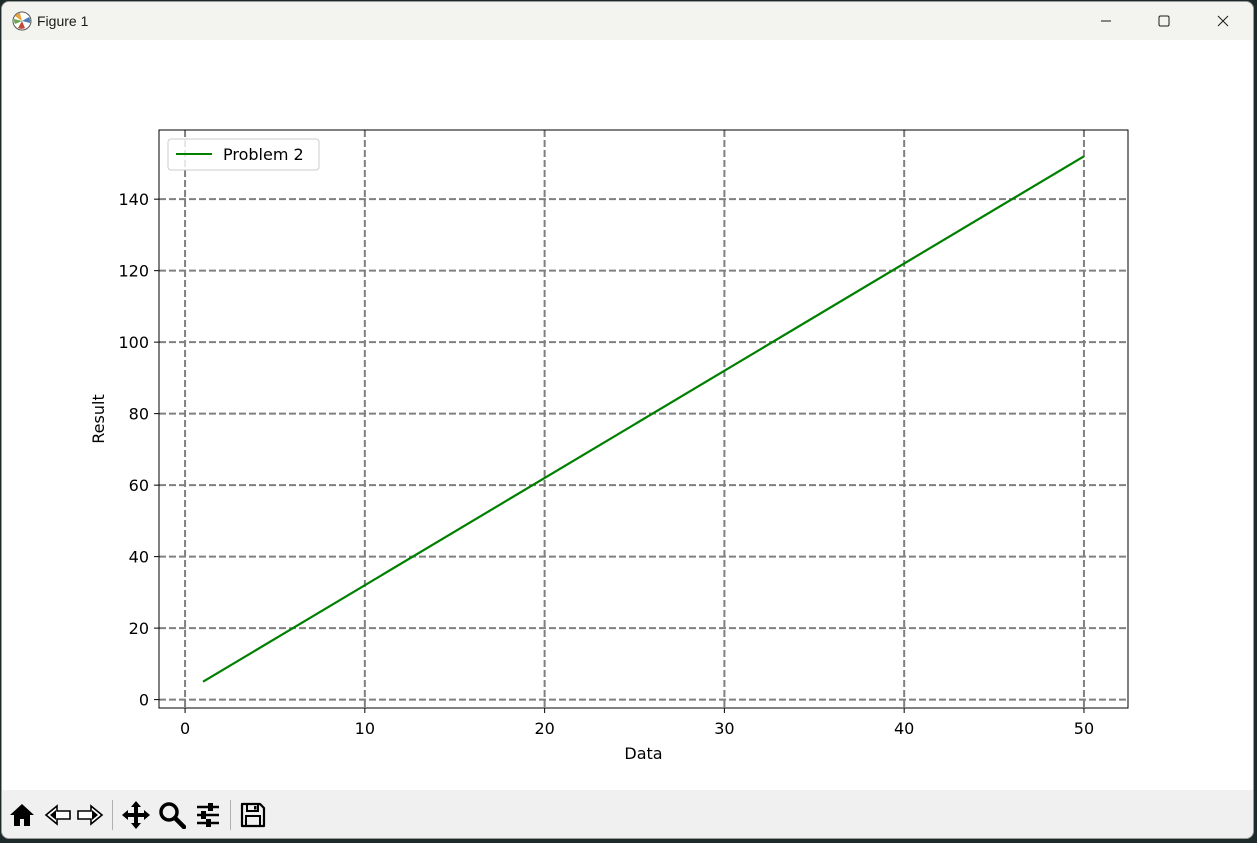  I want to click on legend-label: Problem 2, so click(263, 154).